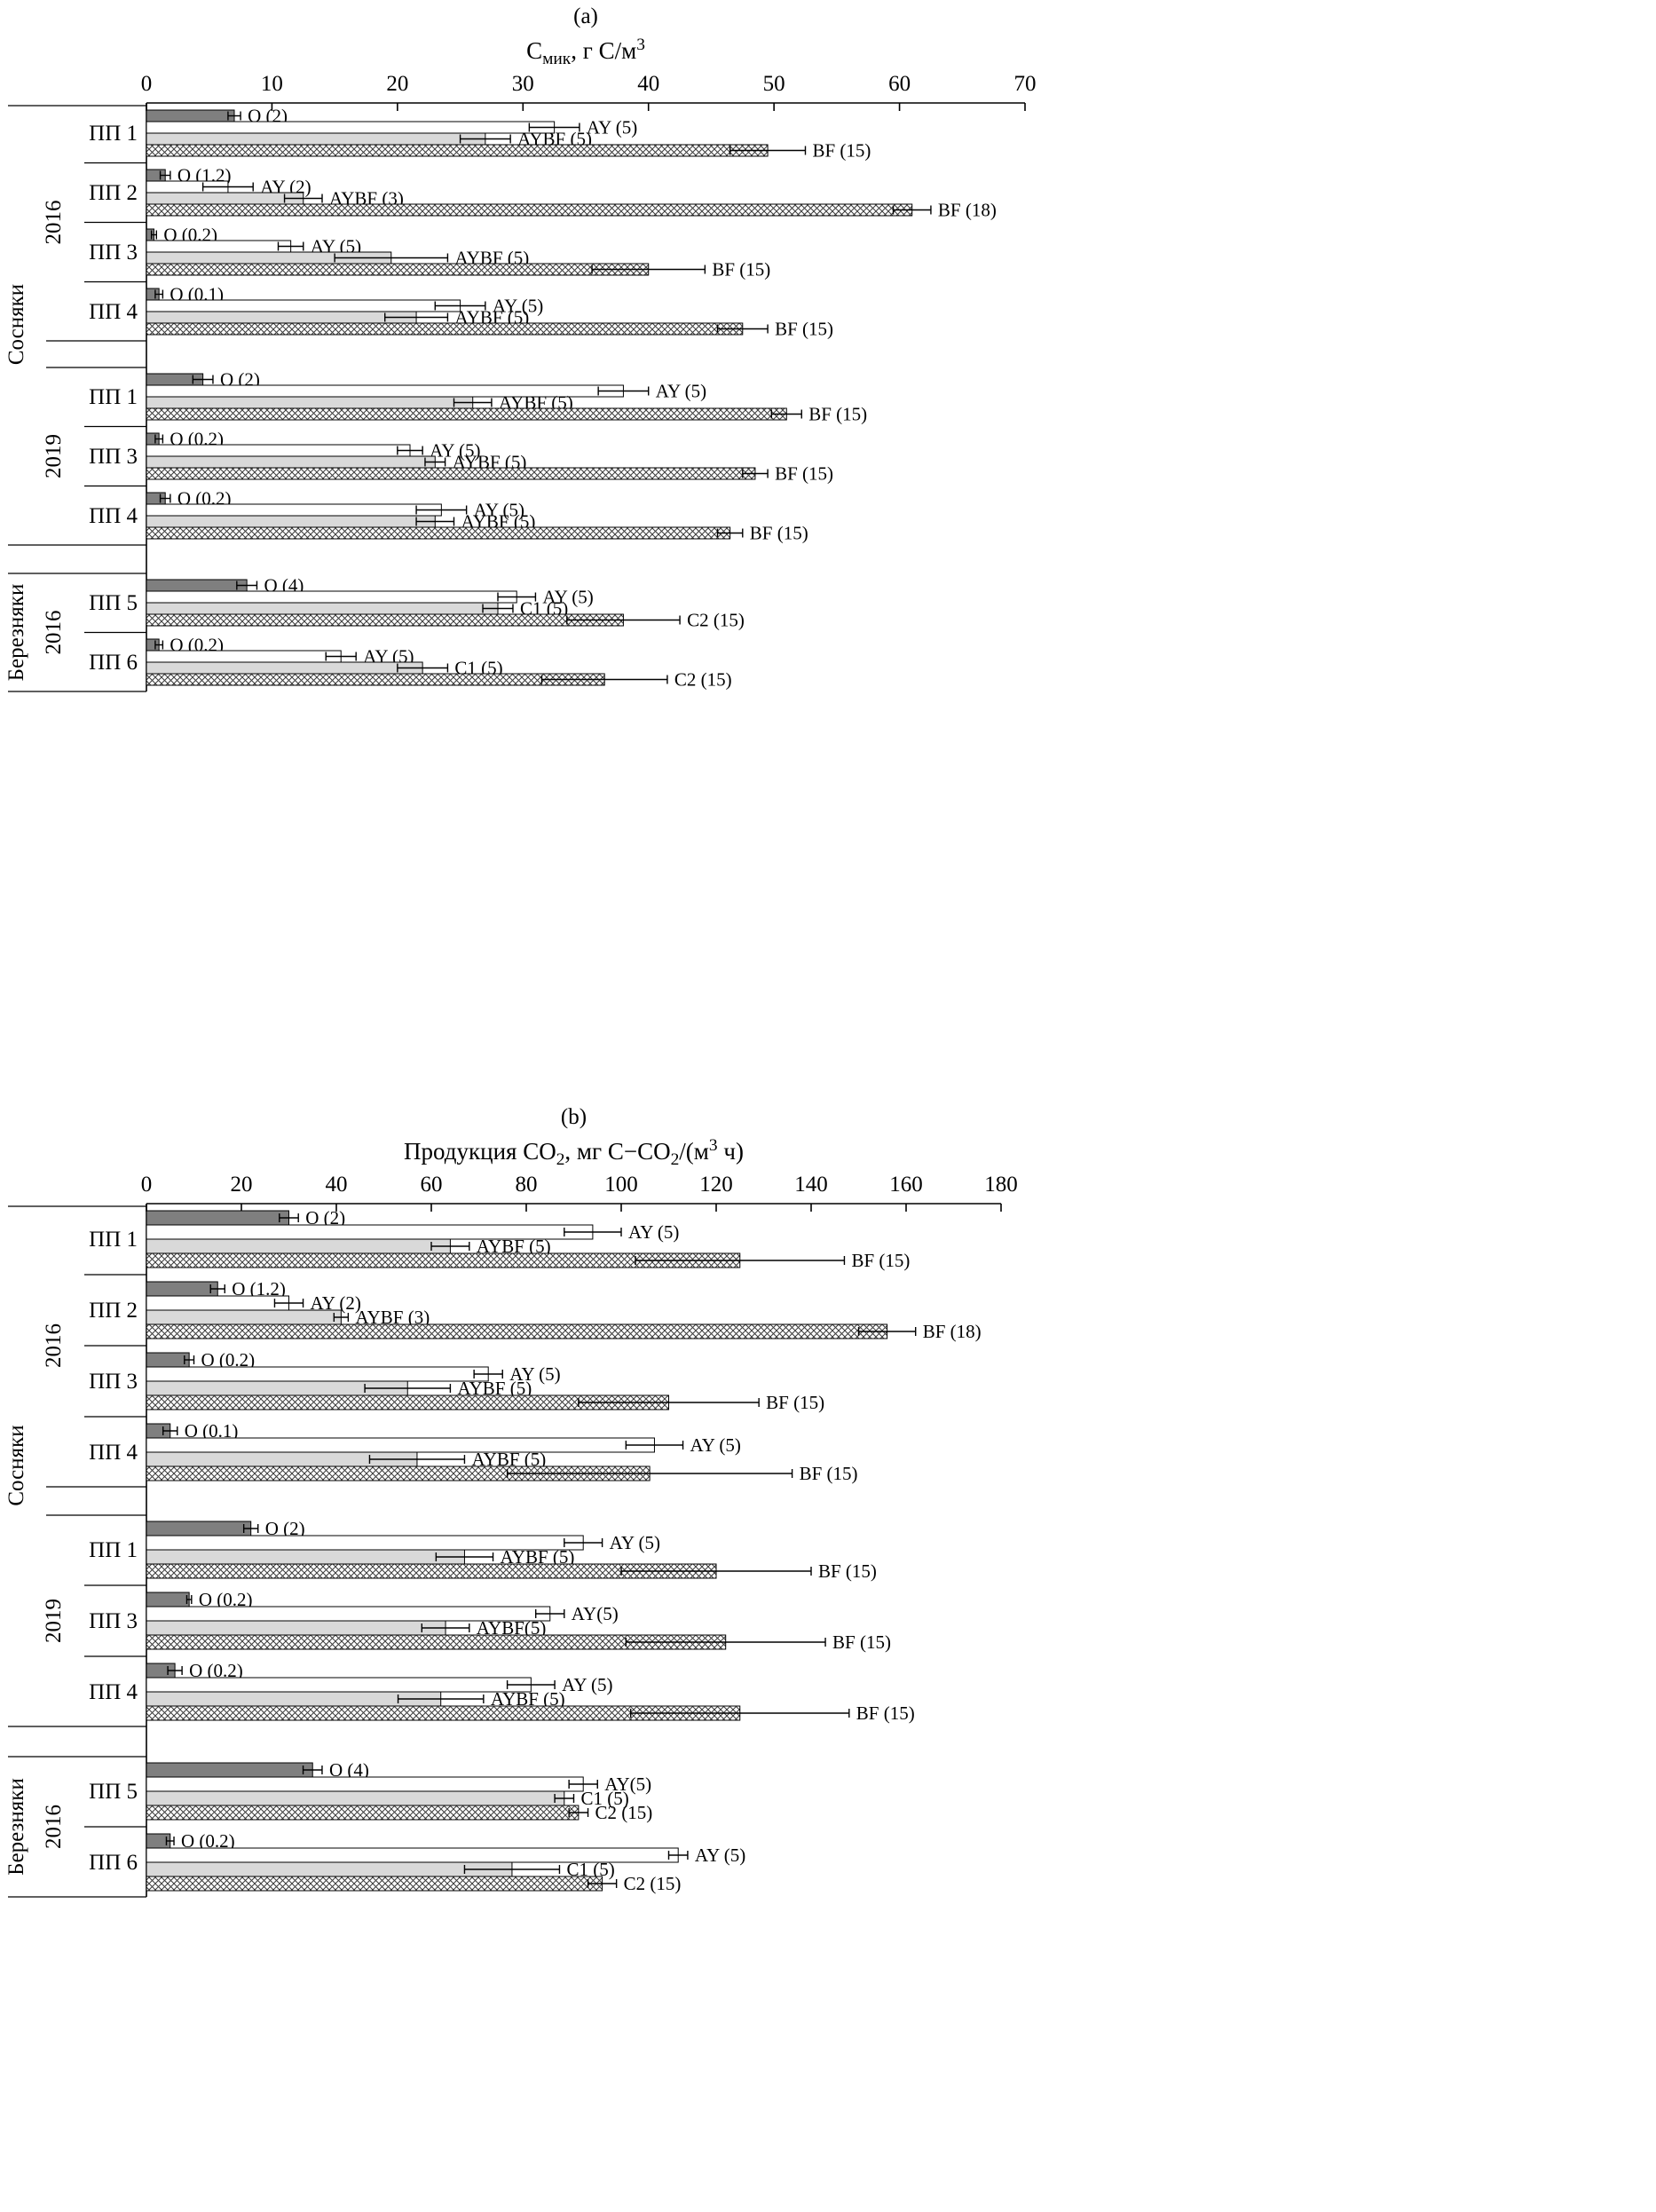  I want to click on x-tick-label: 70, so click(1025, 84).